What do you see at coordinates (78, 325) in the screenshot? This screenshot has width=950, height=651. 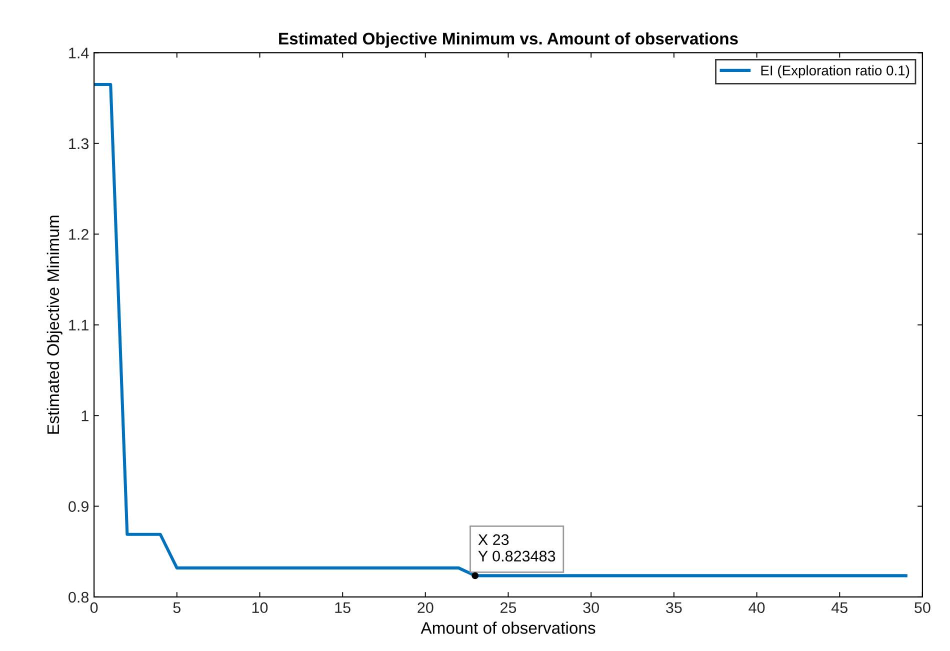 I see `y-tick-label: 1.1` at bounding box center [78, 325].